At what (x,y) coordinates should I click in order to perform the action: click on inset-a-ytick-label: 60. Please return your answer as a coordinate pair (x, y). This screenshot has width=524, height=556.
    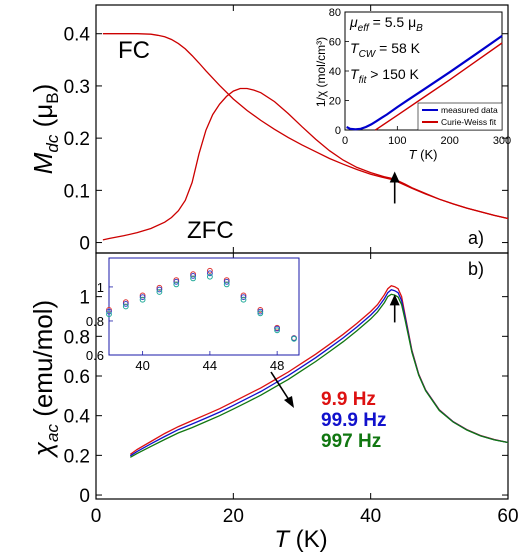
    Looking at the image, I should click on (335, 43).